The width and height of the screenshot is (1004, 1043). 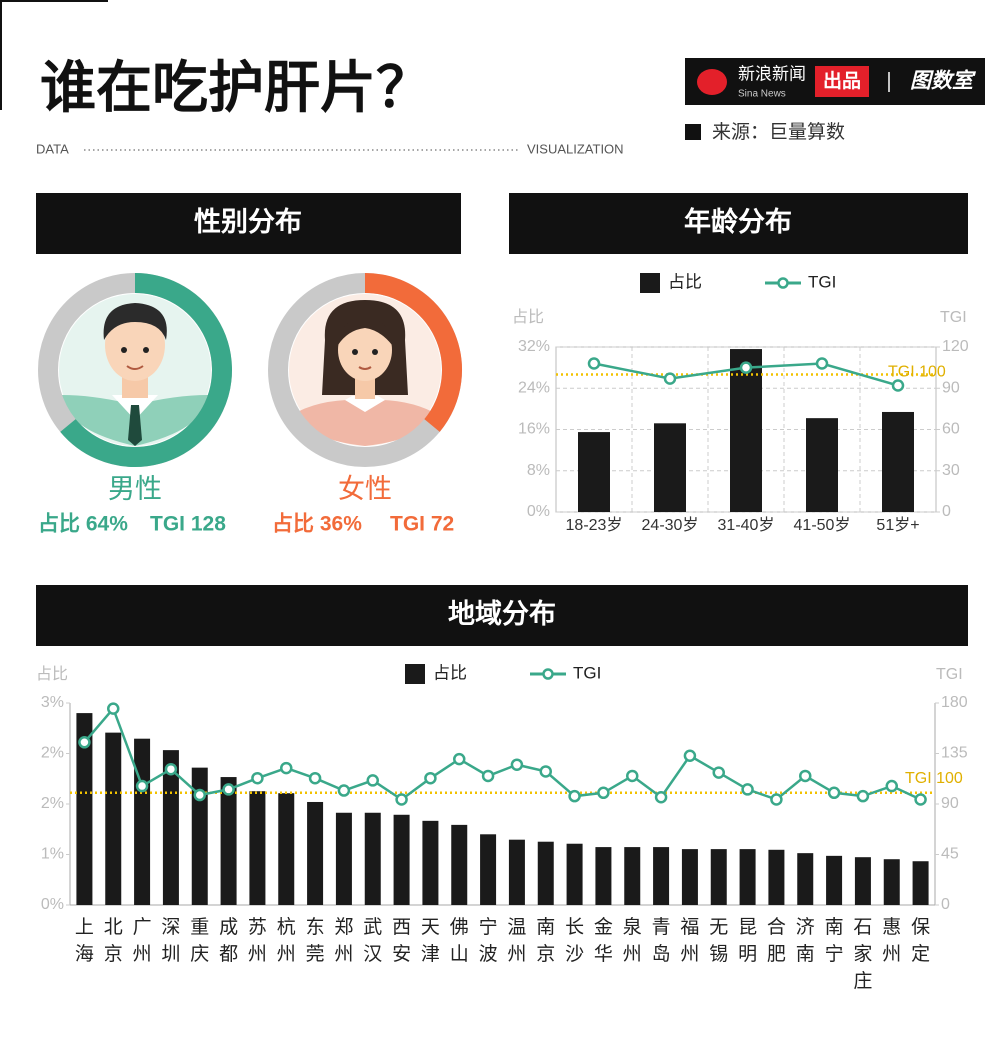 I want to click on x-tick-label: 天津, so click(x=430, y=941).